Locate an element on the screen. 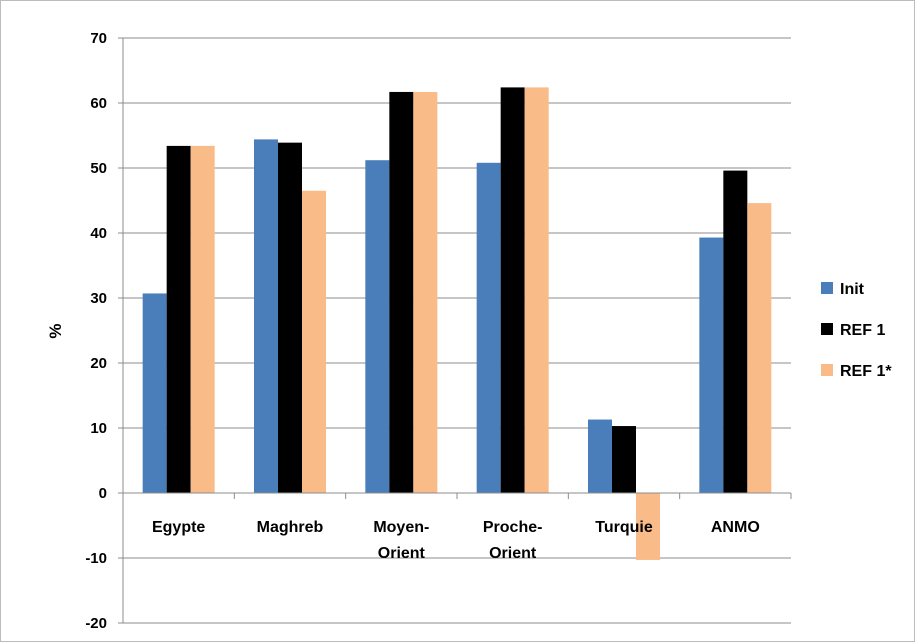 The image size is (915, 642). x-category-label: Egypte is located at coordinates (178, 527).